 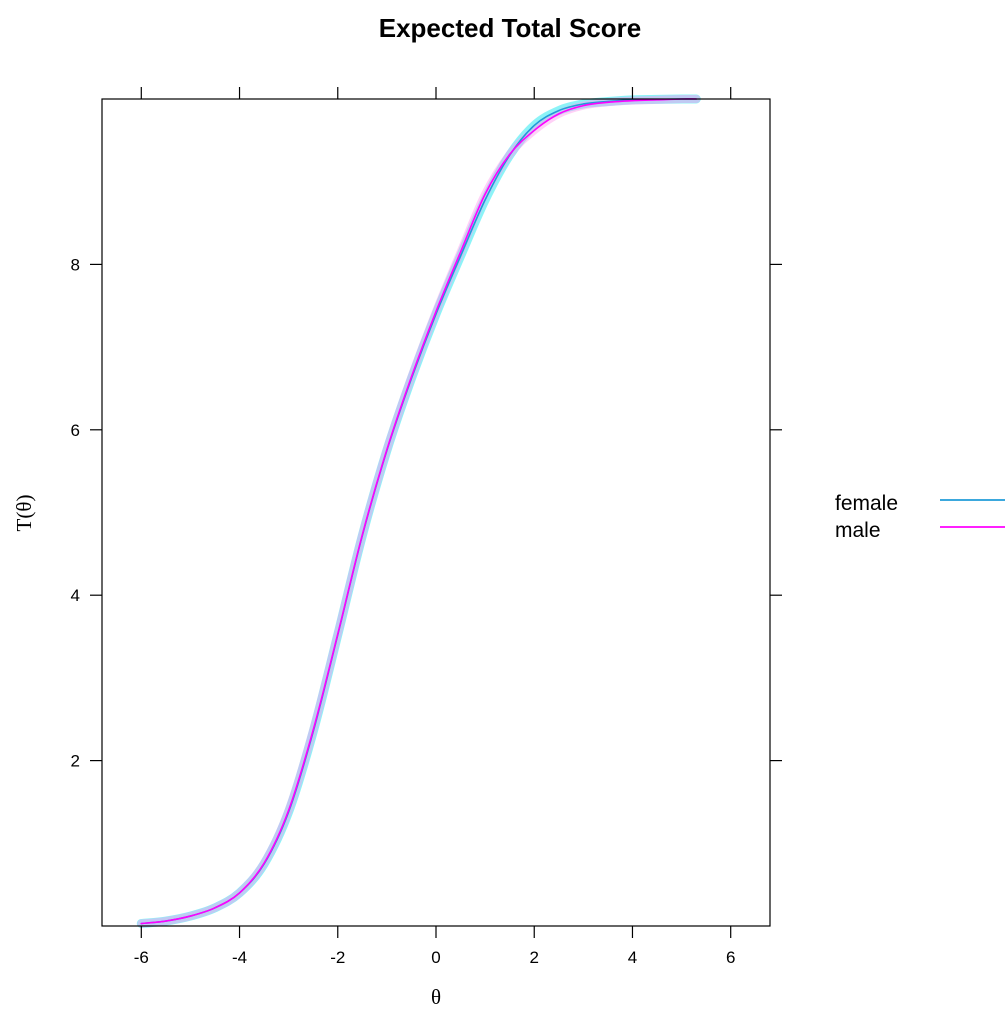 I want to click on y-tick-label: 8, so click(x=75, y=264).